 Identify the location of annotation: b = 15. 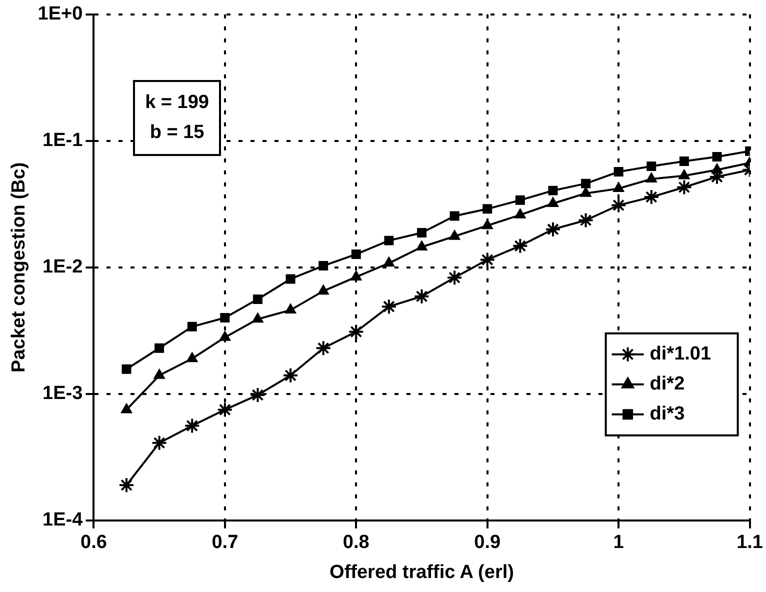
(177, 133).